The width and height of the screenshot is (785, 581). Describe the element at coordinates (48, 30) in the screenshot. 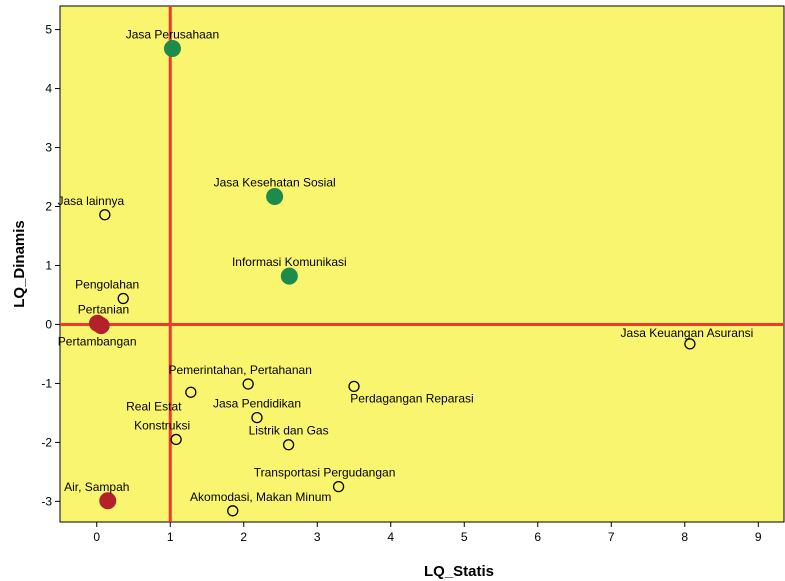

I see `y-tick-label: 5` at that location.